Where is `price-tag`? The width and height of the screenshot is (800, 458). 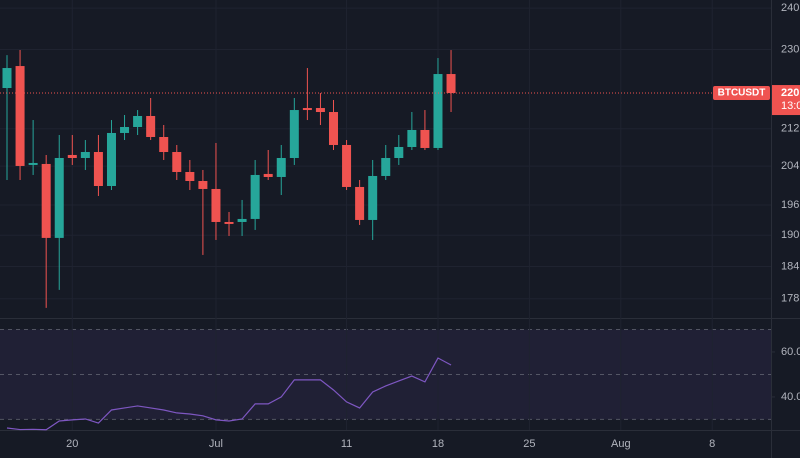 price-tag is located at coordinates (786, 100).